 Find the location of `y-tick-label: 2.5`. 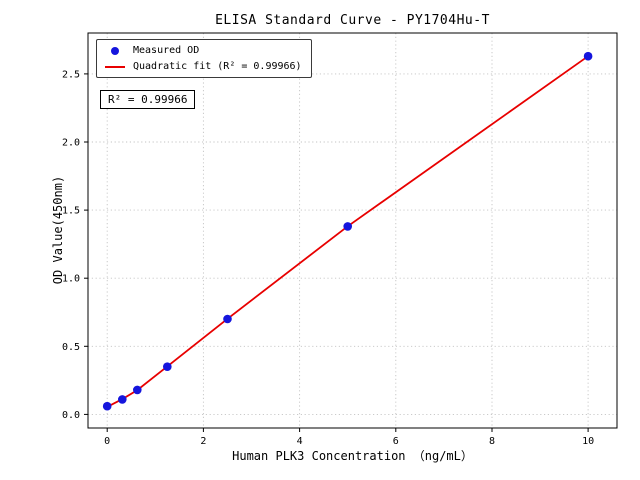

y-tick-label: 2.5 is located at coordinates (71, 74).